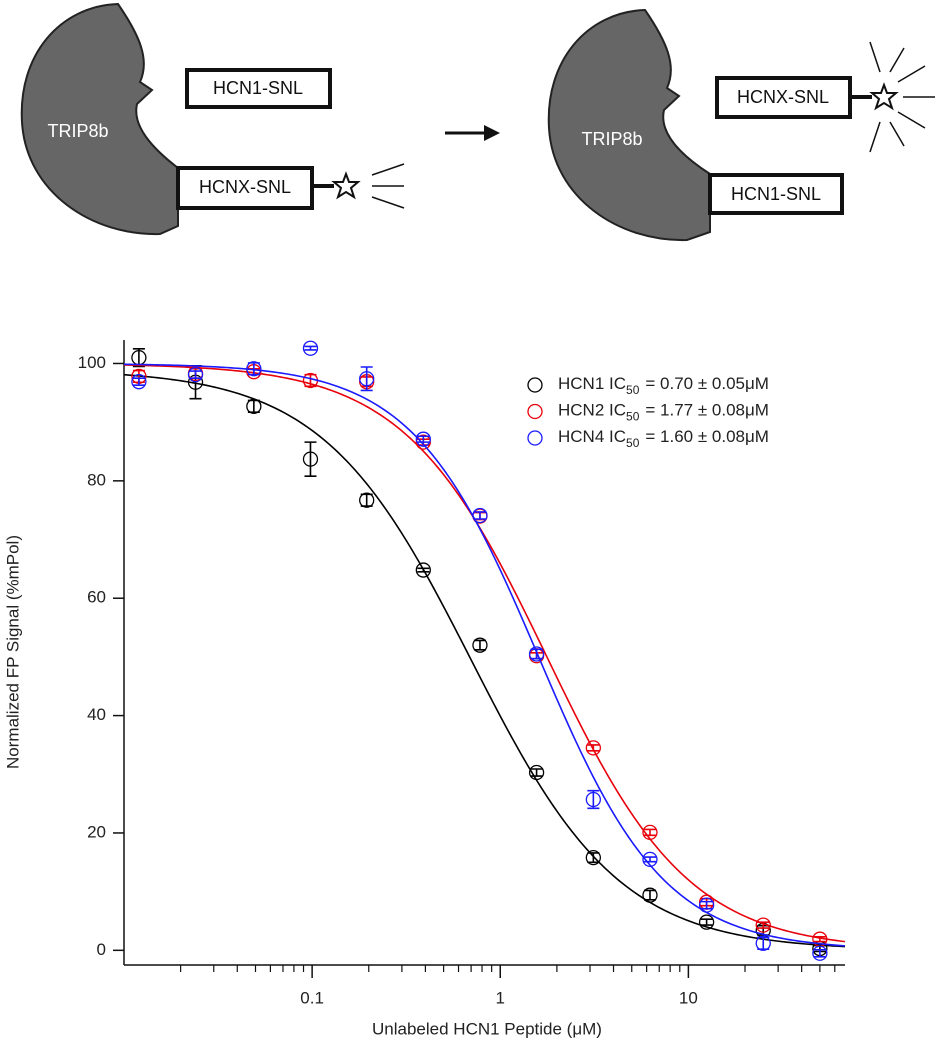  What do you see at coordinates (101, 949) in the screenshot?
I see `y-tick-label: 0` at bounding box center [101, 949].